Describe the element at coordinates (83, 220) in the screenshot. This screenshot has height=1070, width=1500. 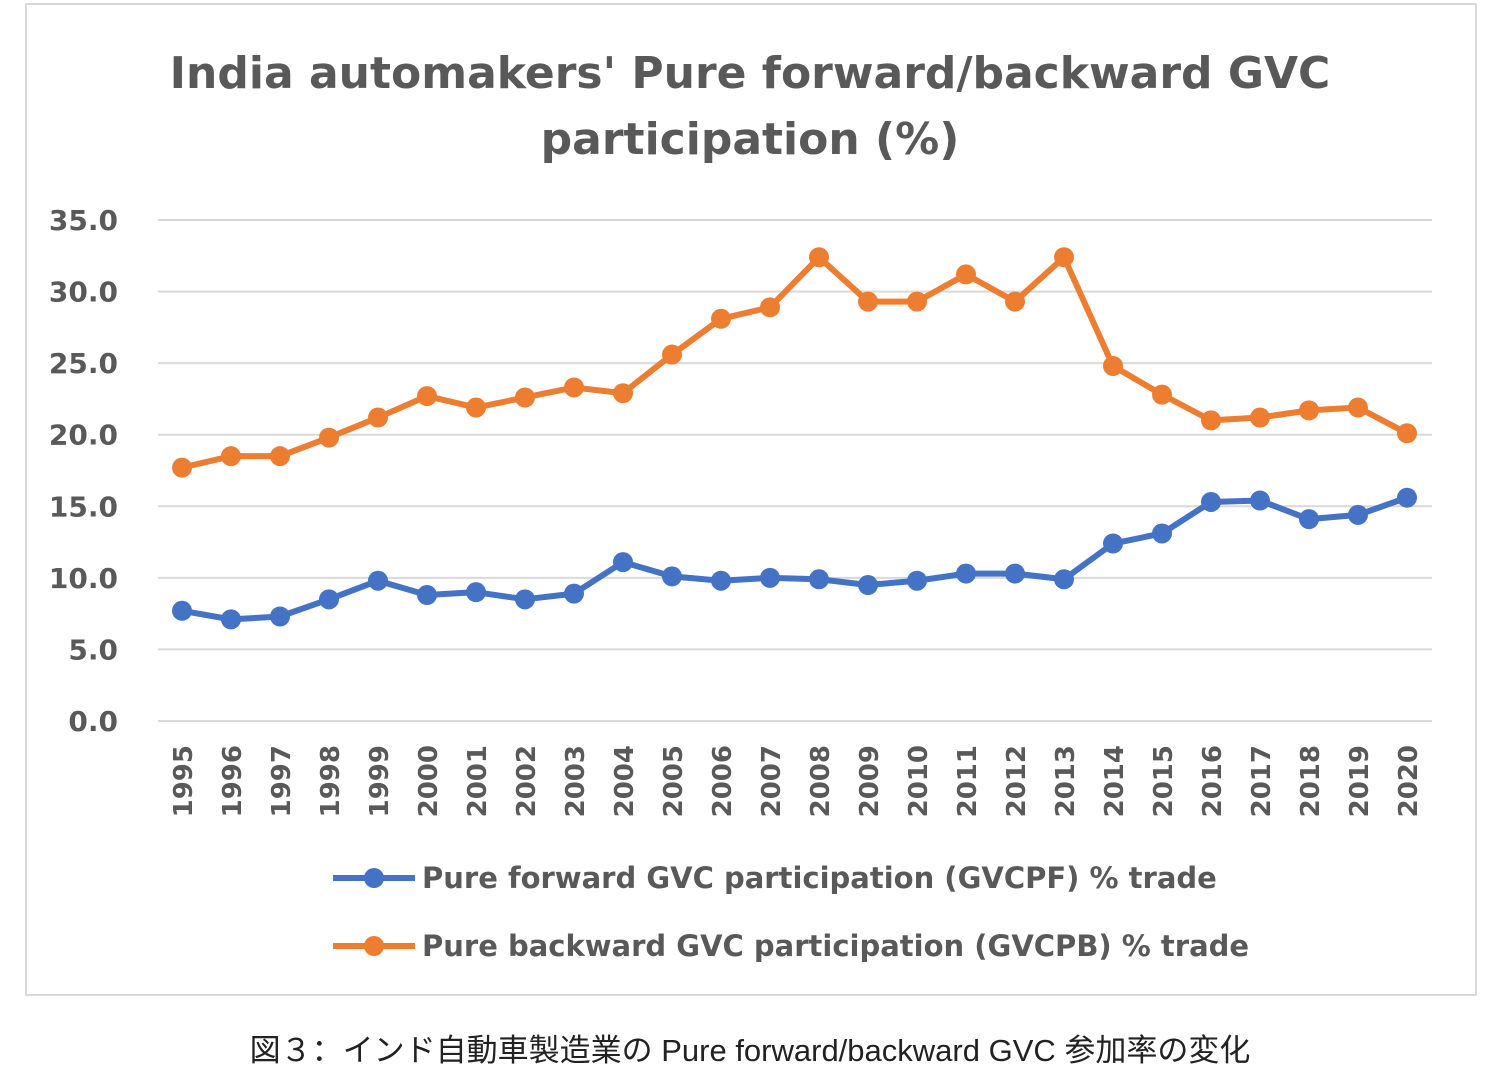
I see `y-tick-label: 35.0` at that location.